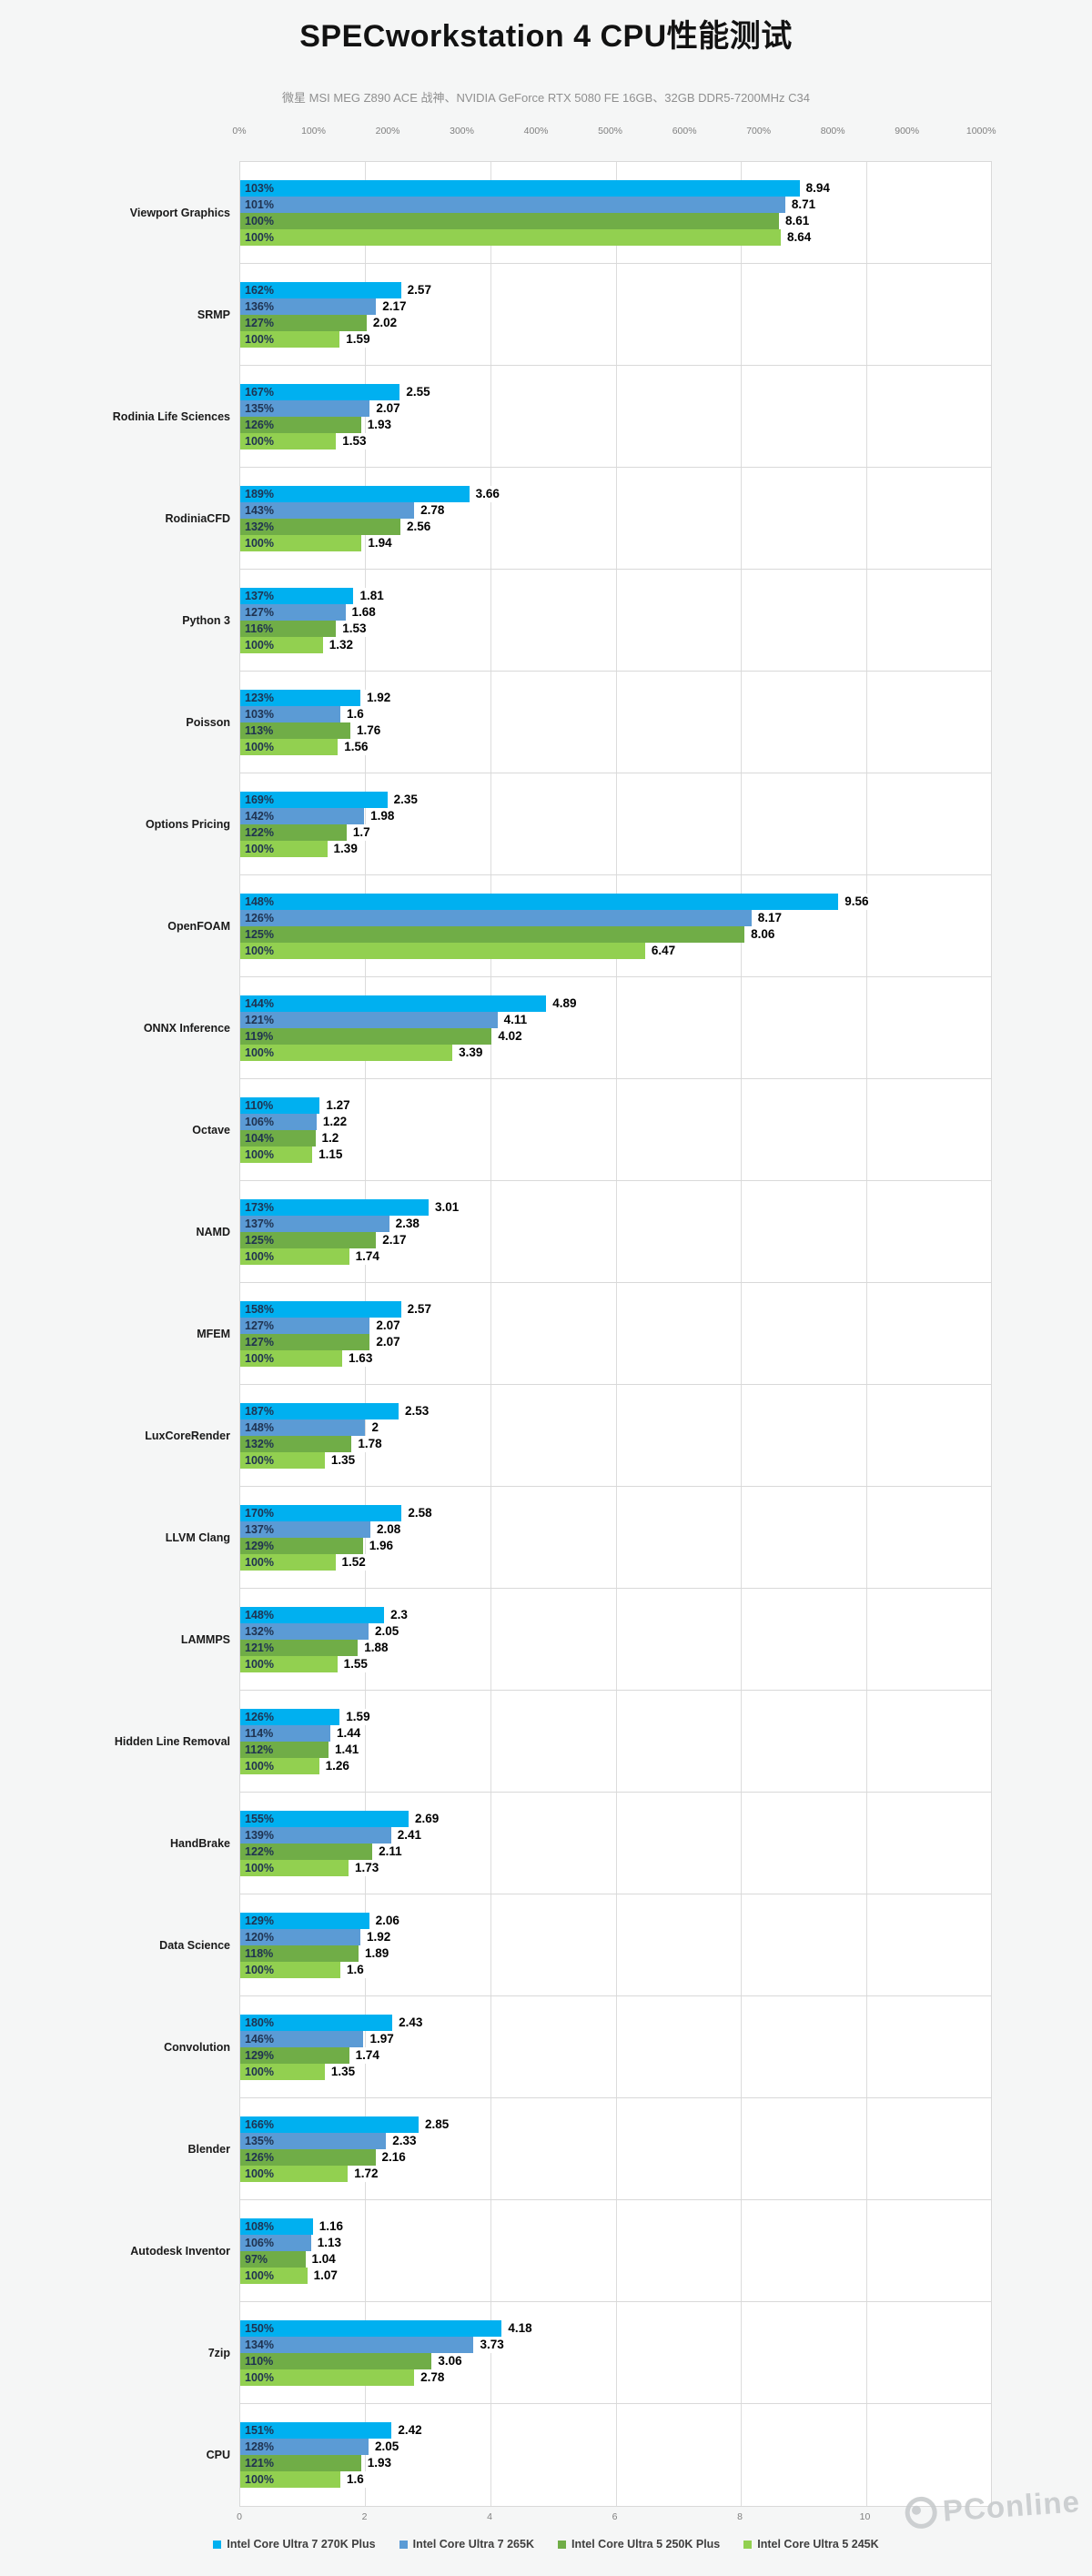 The image size is (1092, 2576). I want to click on value-label: 2.58, so click(420, 1513).